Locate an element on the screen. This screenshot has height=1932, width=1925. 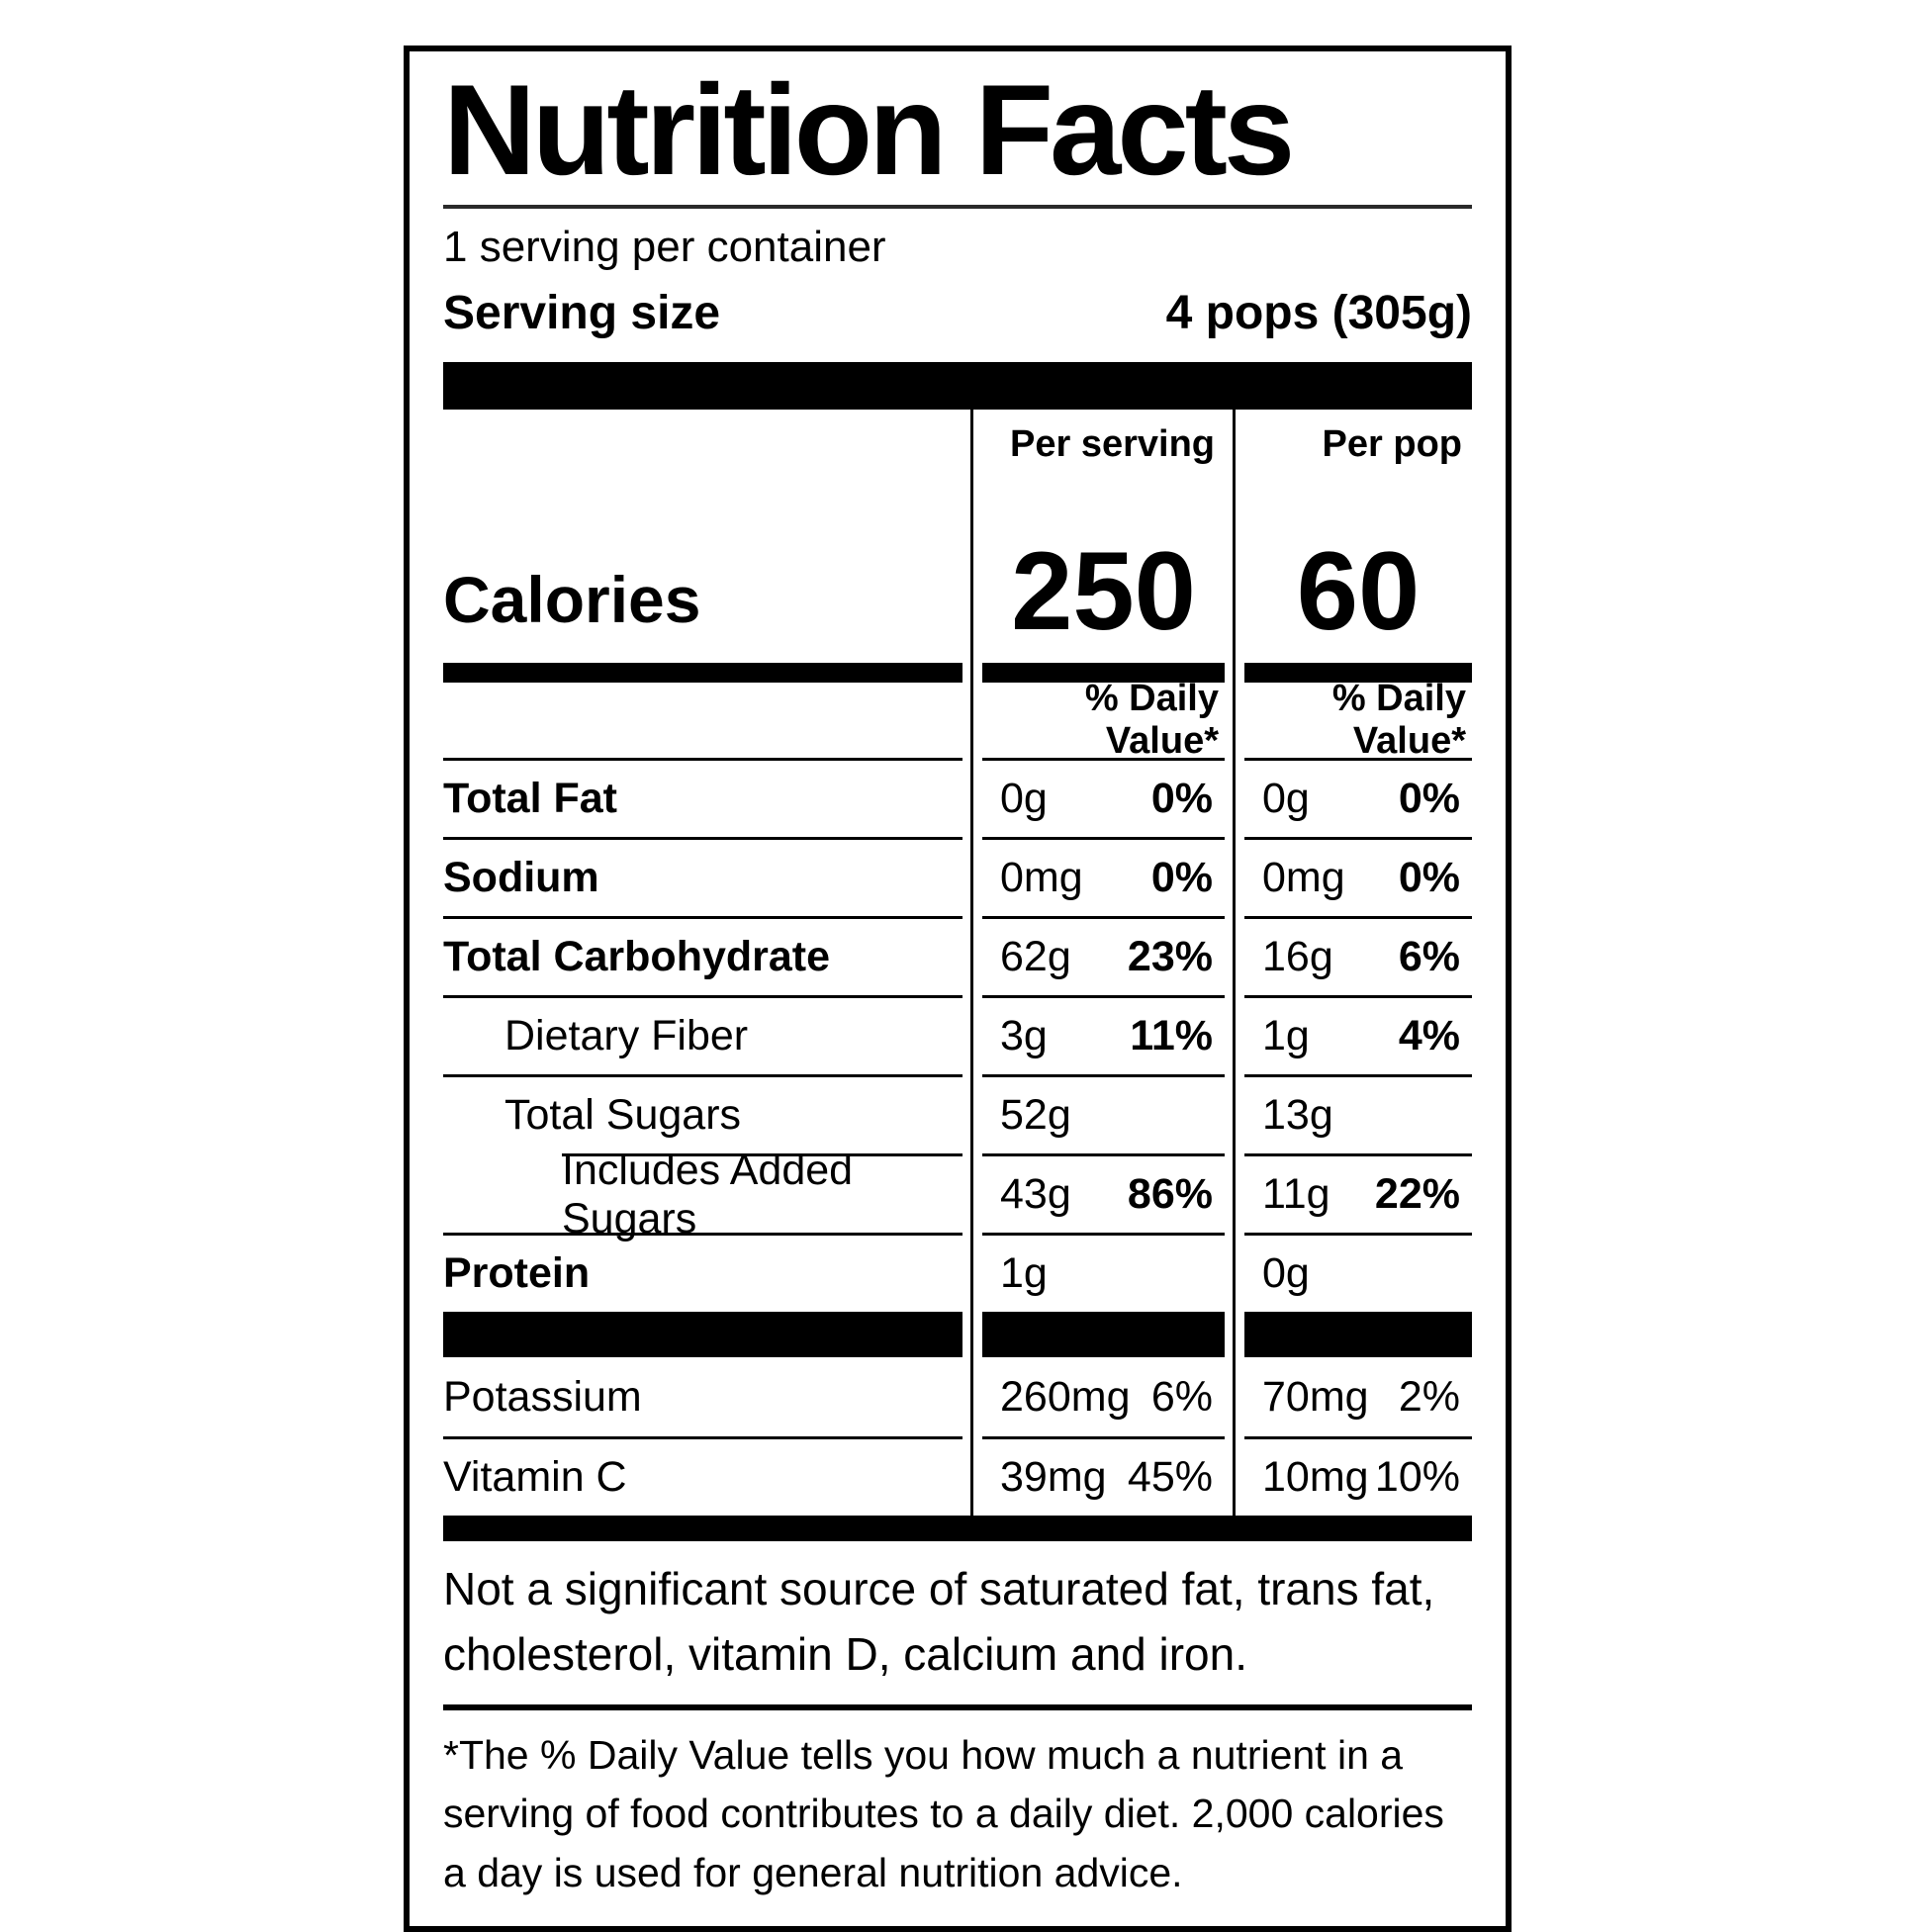
serving-dv: 11% is located at coordinates (1171, 1036).